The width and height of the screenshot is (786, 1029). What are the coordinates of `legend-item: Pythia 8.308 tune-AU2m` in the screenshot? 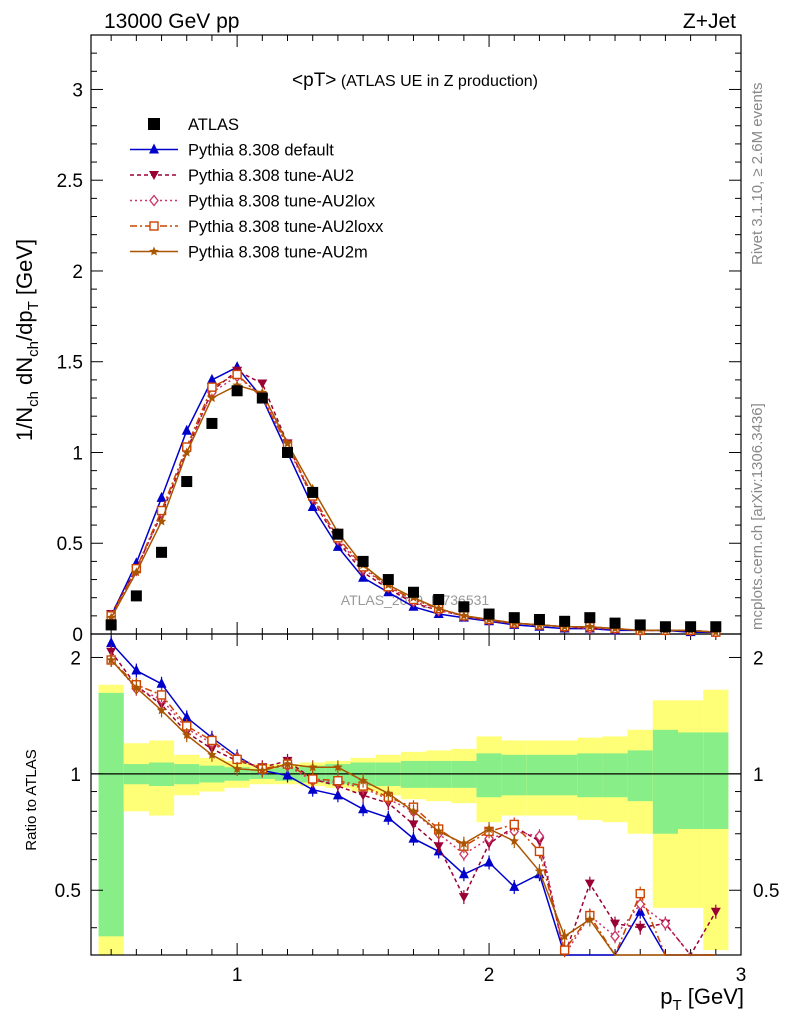 It's located at (249, 253).